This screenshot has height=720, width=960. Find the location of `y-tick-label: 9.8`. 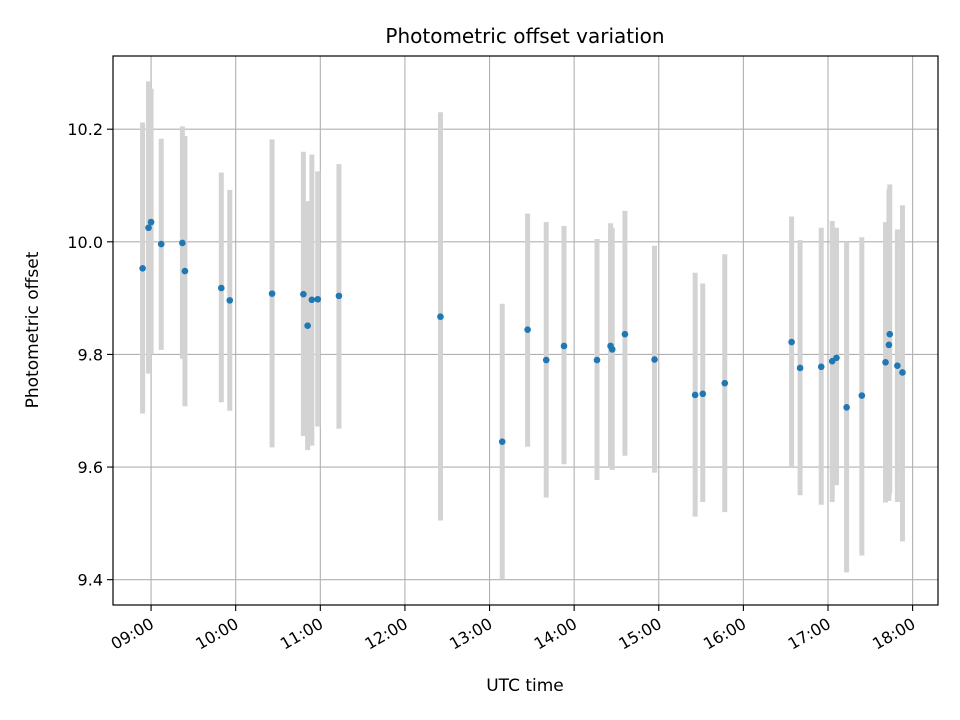

y-tick-label: 9.8 is located at coordinates (90, 354).